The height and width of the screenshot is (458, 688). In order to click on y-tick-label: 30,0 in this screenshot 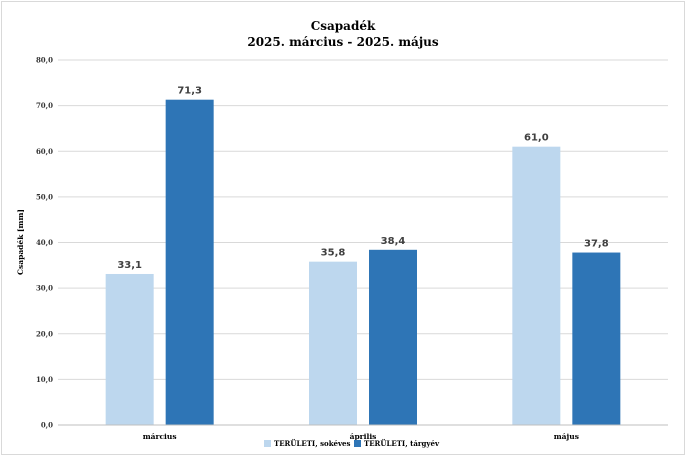, I will do `click(44, 288)`.